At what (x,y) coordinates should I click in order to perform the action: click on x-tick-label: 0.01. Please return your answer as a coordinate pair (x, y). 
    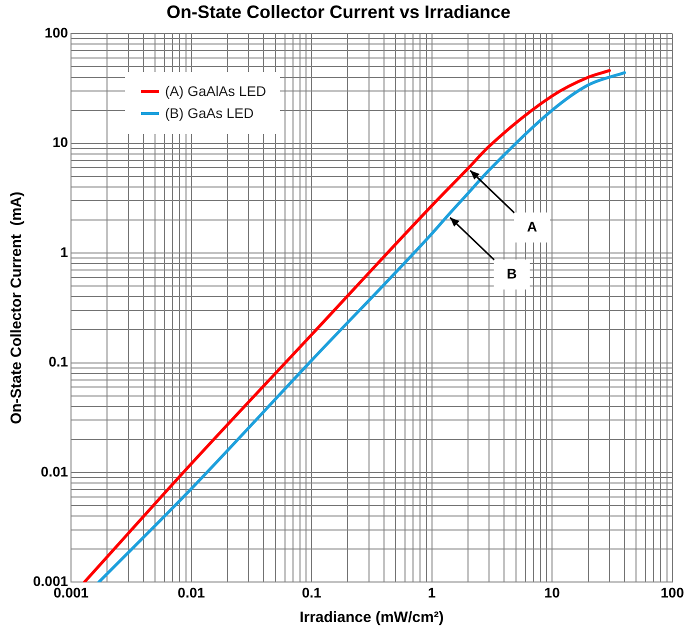
    Looking at the image, I should click on (192, 592).